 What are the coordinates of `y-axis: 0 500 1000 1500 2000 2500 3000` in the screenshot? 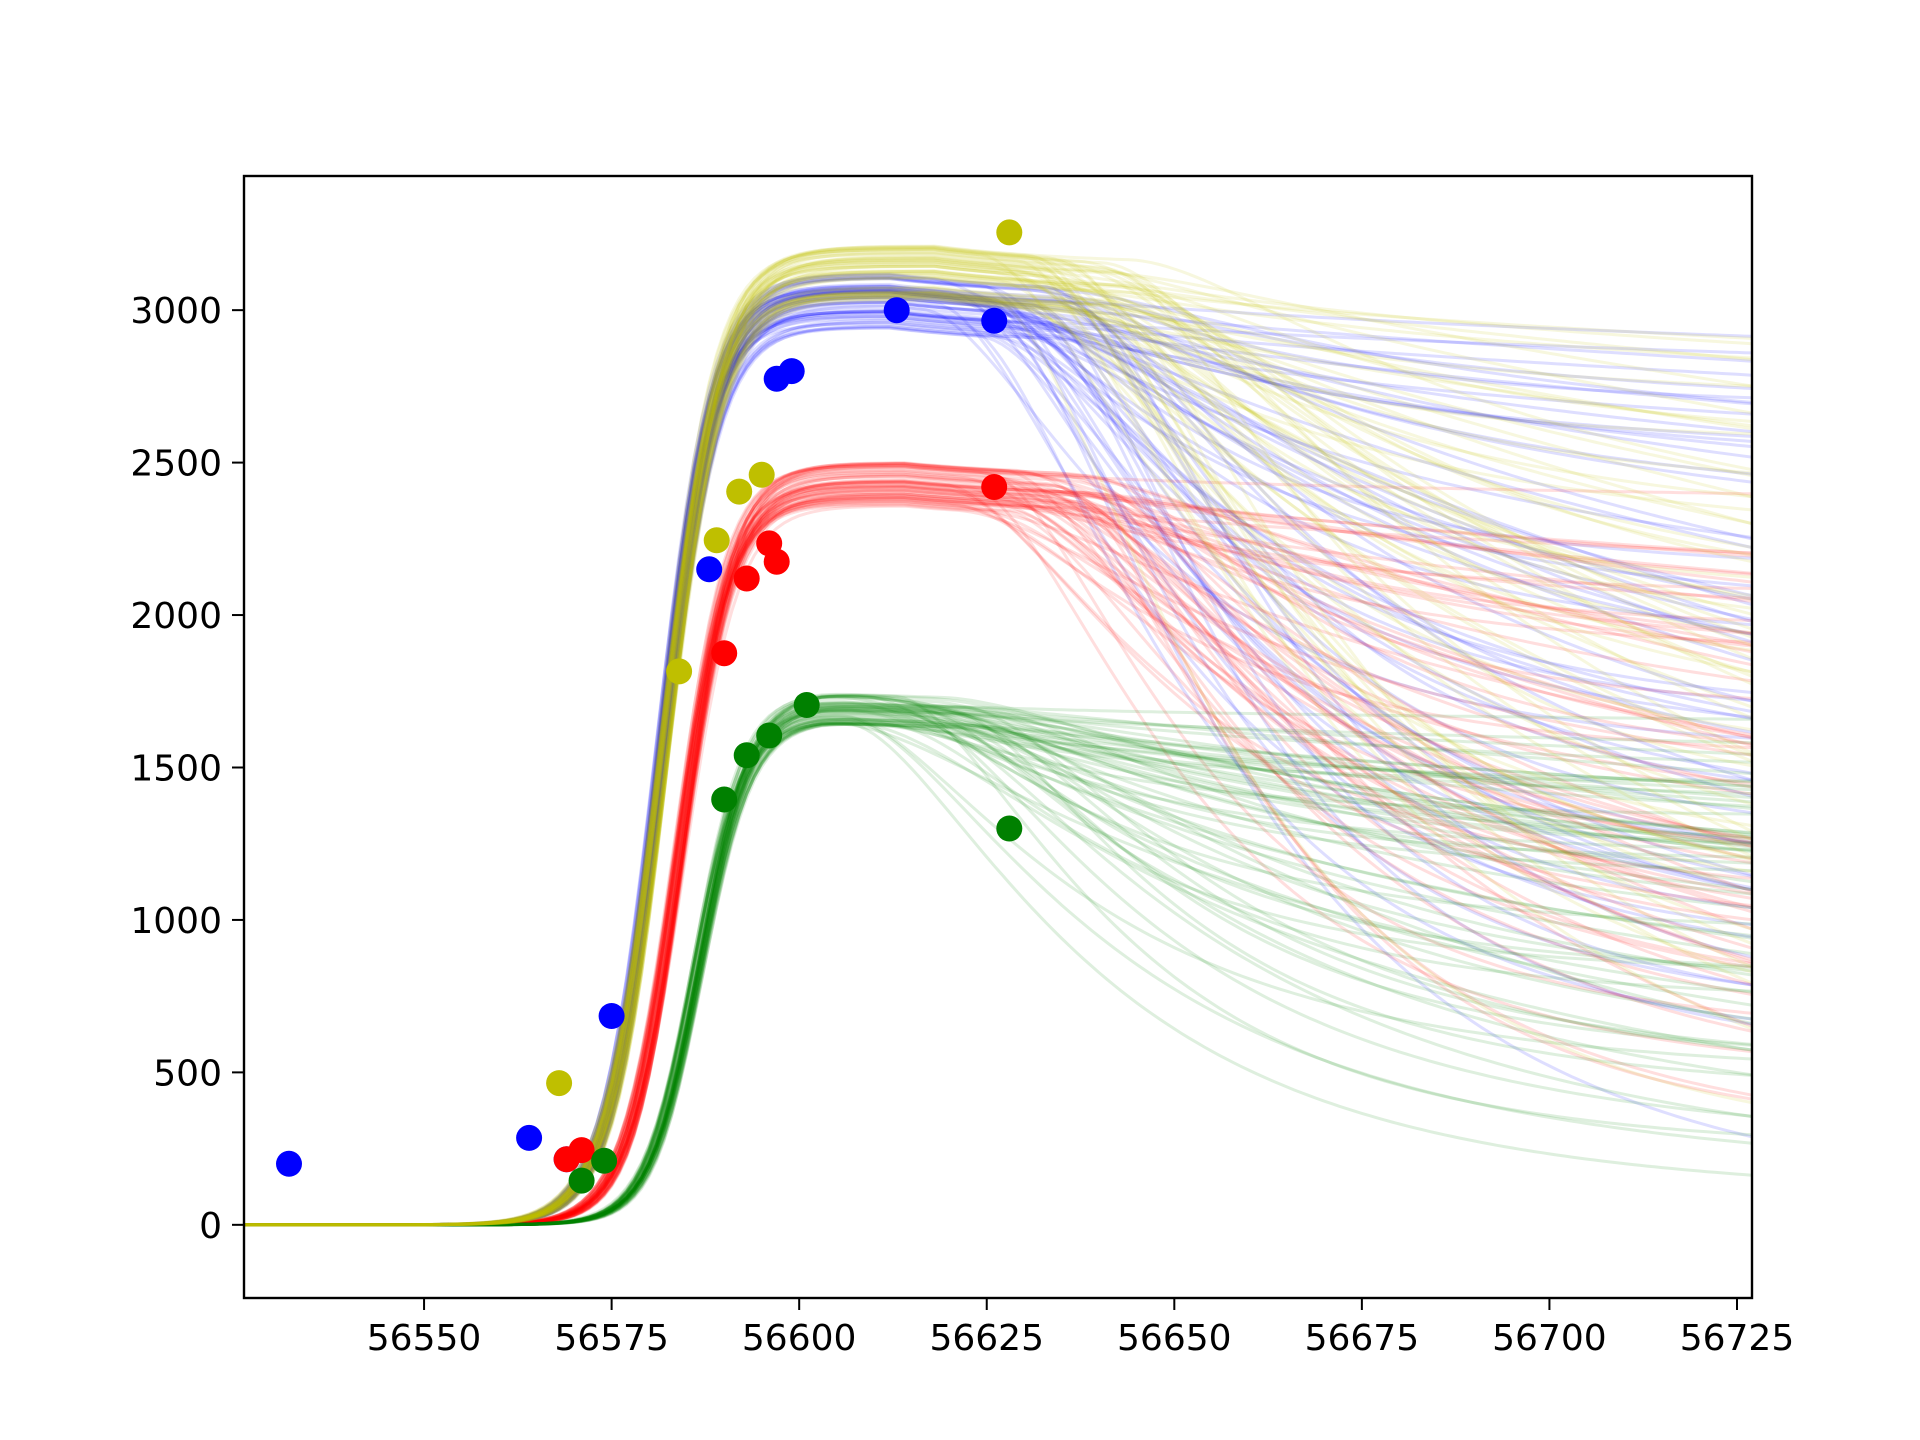 It's located at (187, 769).